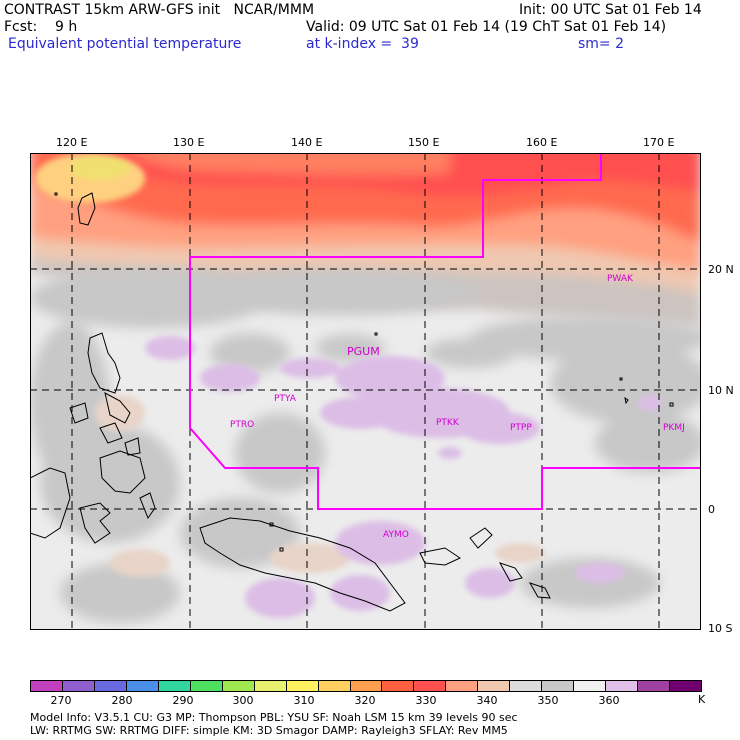  I want to click on colorbar, so click(366, 686).